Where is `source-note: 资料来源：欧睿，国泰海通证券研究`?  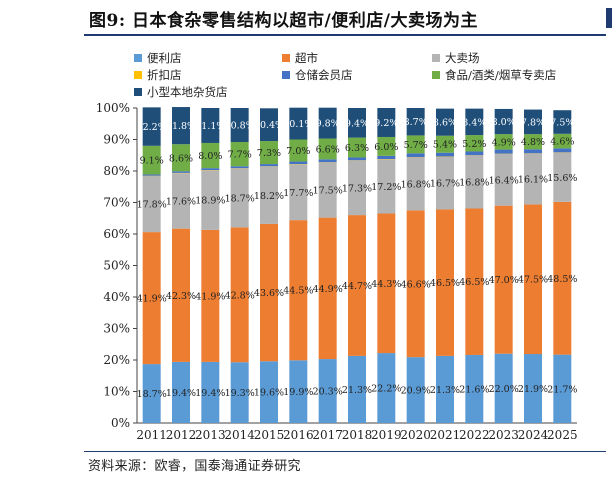 source-note: 资料来源：欧睿，国泰海通证券研究 is located at coordinates (194, 466).